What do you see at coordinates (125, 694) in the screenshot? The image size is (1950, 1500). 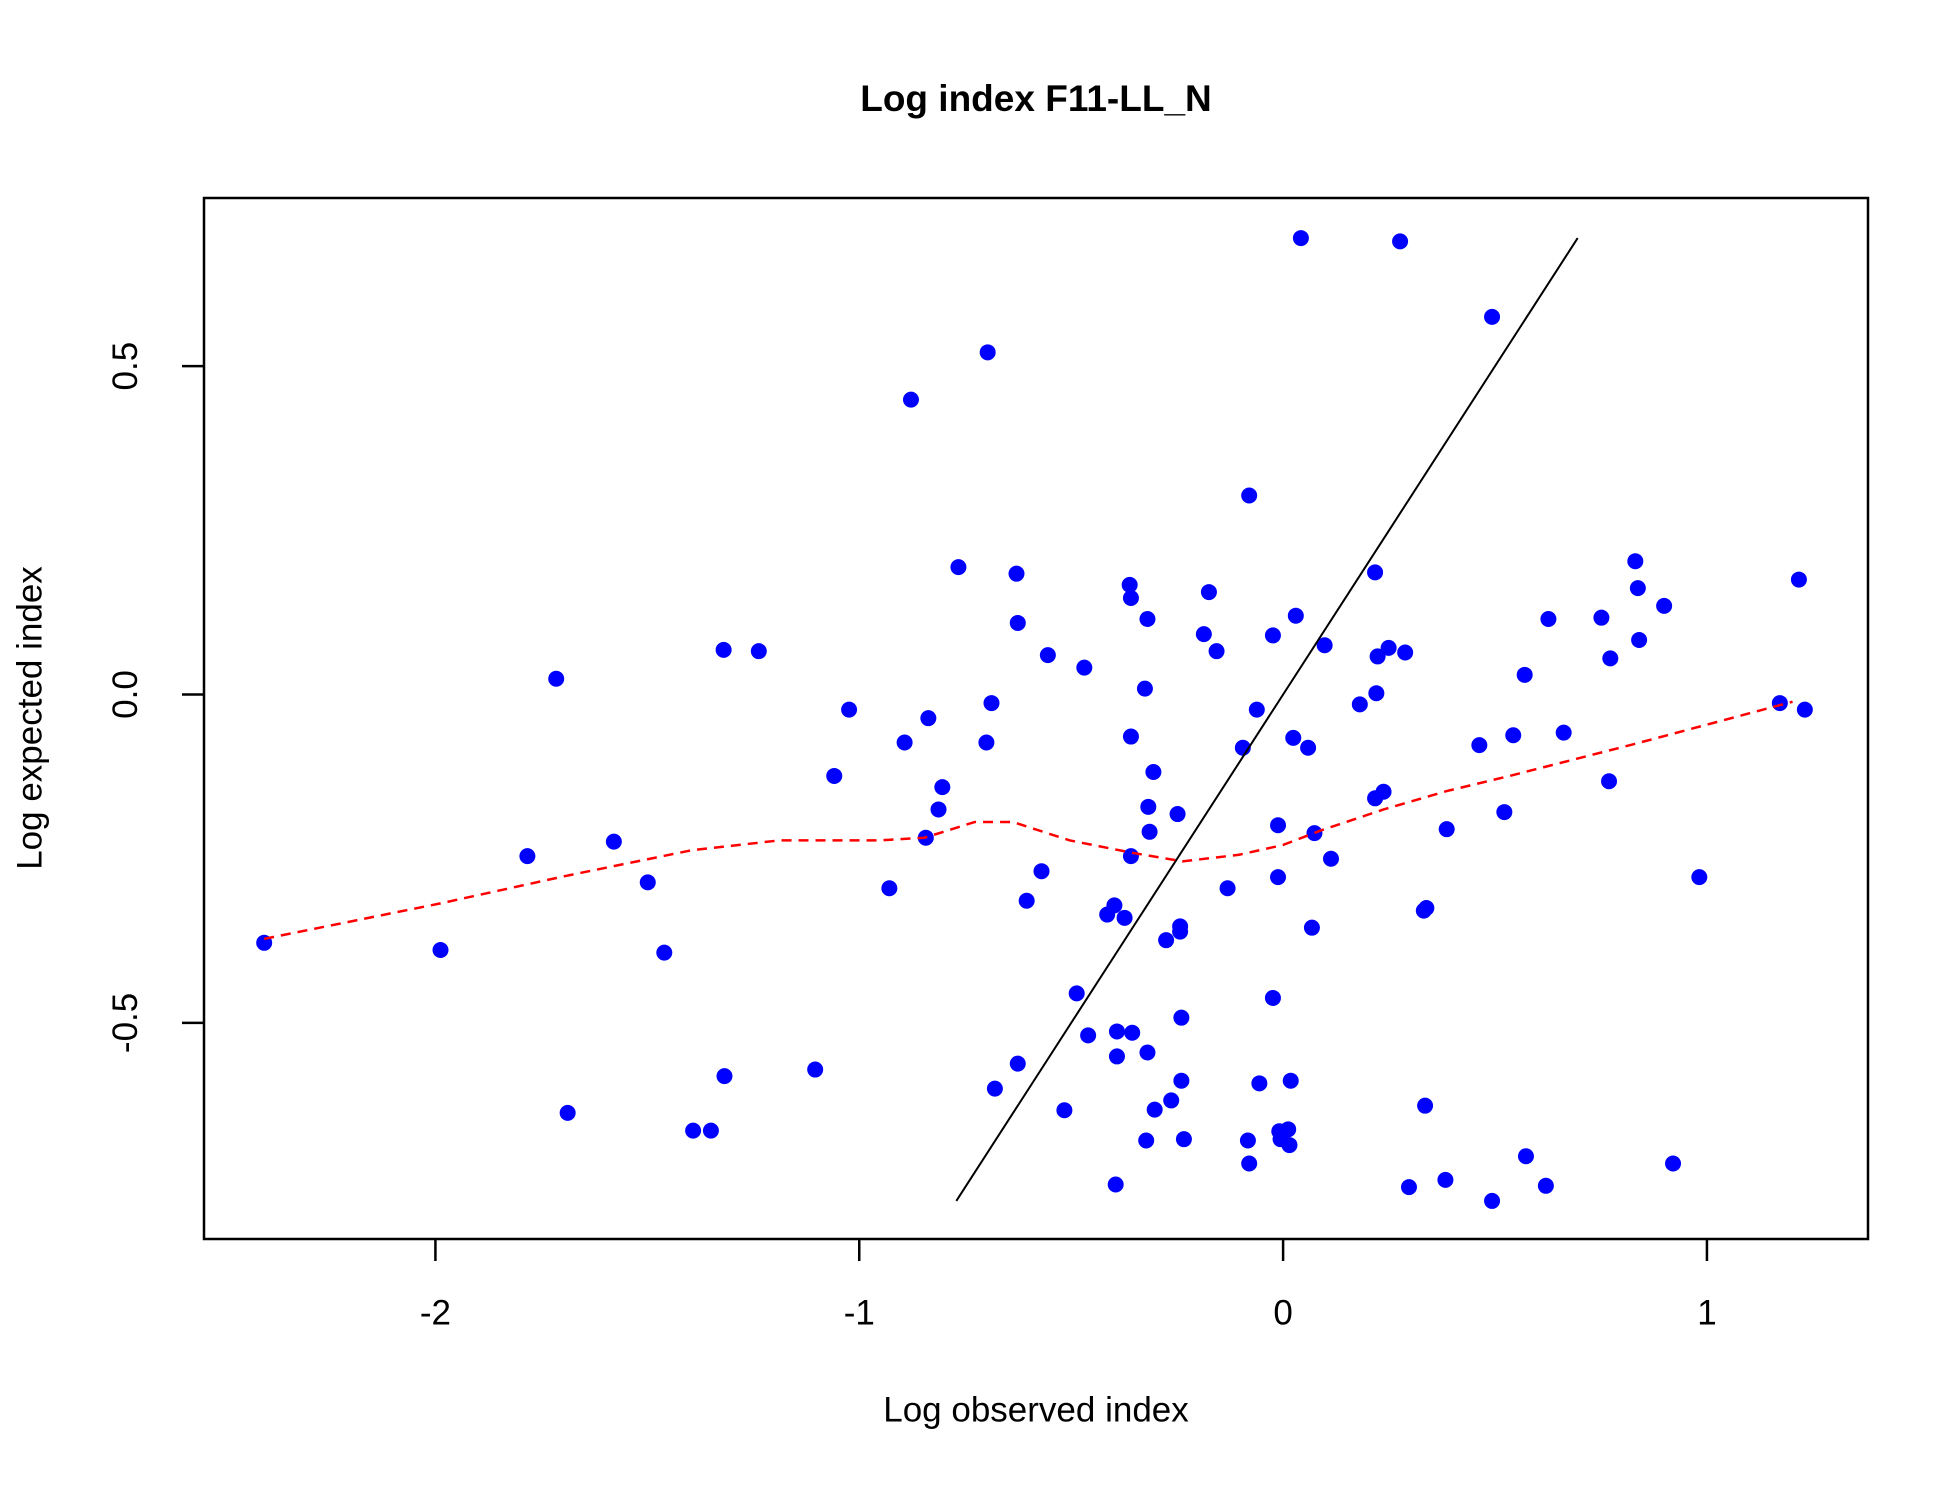 I see `y-tick-label: 0.0` at bounding box center [125, 694].